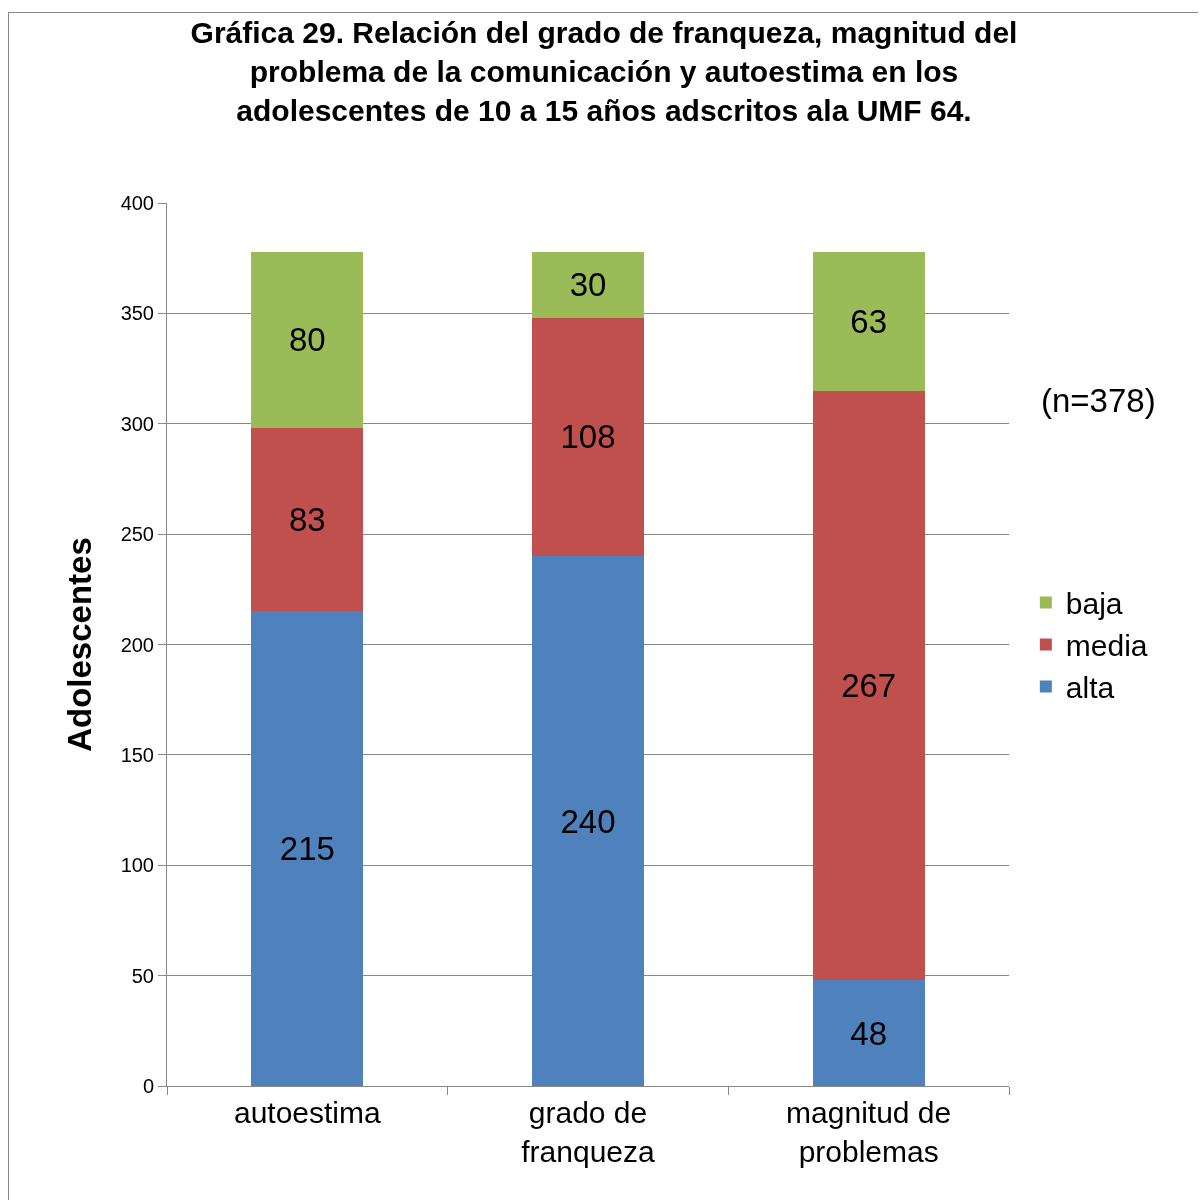 The image size is (1203, 1203). Describe the element at coordinates (142, 975) in the screenshot. I see `y-tick-label: 50` at that location.